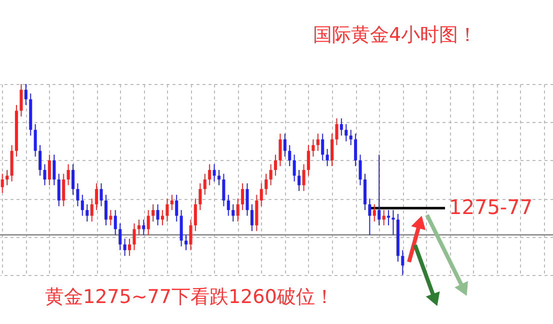 The image size is (553, 324). What do you see at coordinates (395, 35) in the screenshot?
I see `chart-title: 国际黄金4小时图！` at bounding box center [395, 35].